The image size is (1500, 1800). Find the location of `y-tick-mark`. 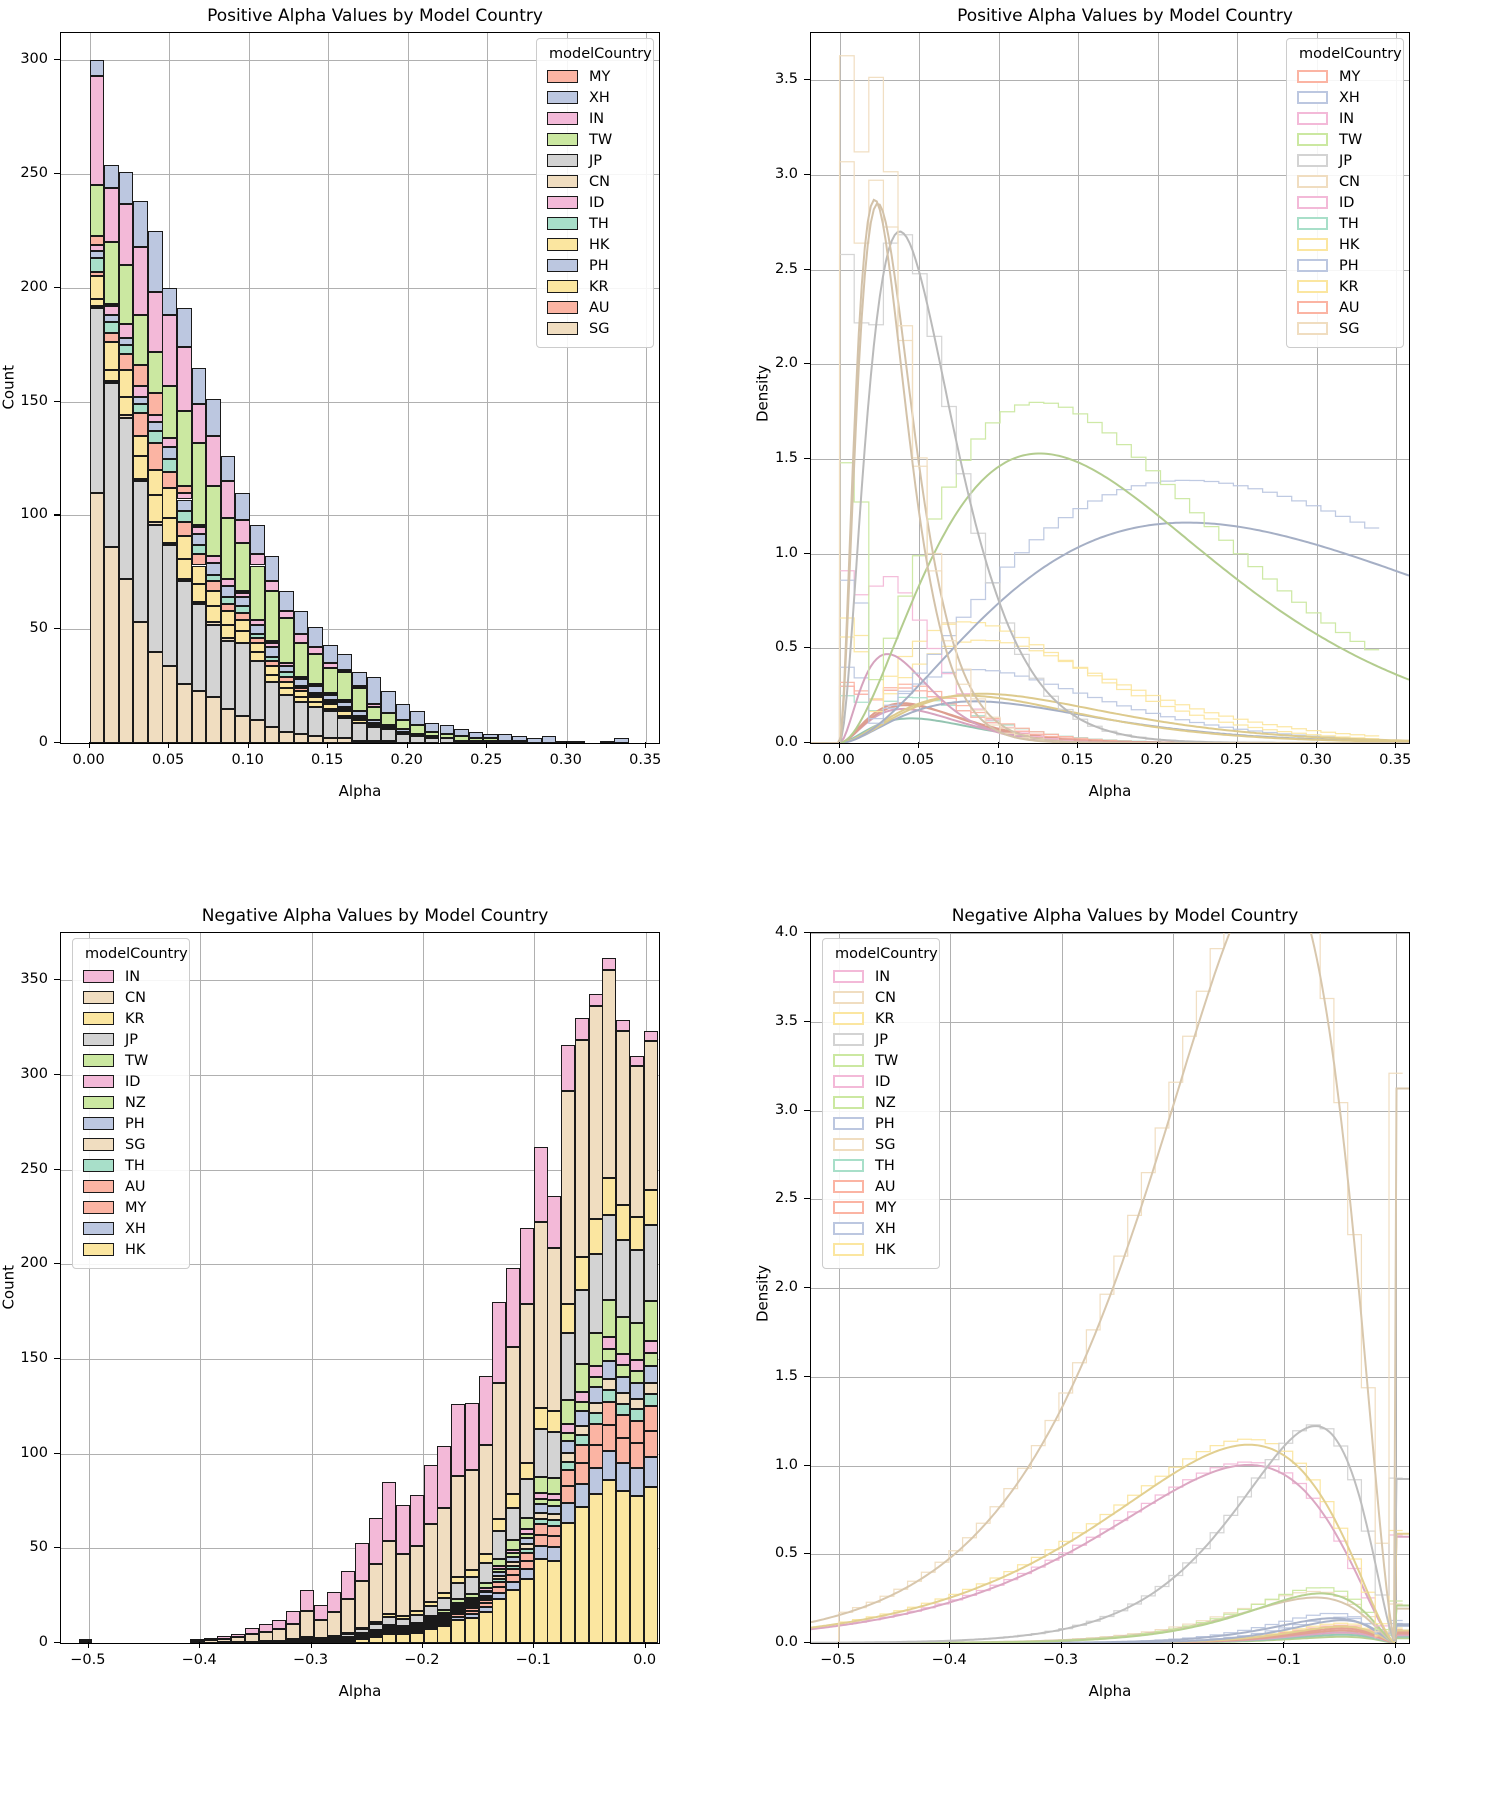

y-tick-mark is located at coordinates (57, 1169).